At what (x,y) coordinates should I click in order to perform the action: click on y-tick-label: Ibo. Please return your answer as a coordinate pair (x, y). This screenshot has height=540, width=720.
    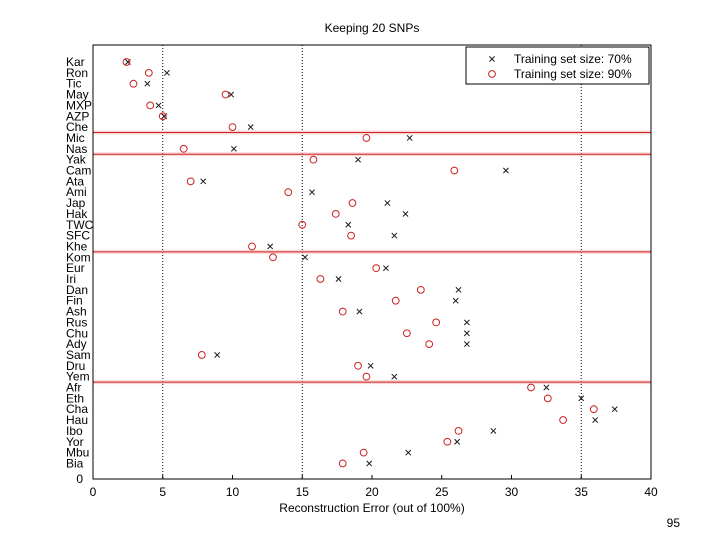
    Looking at the image, I should click on (74, 431).